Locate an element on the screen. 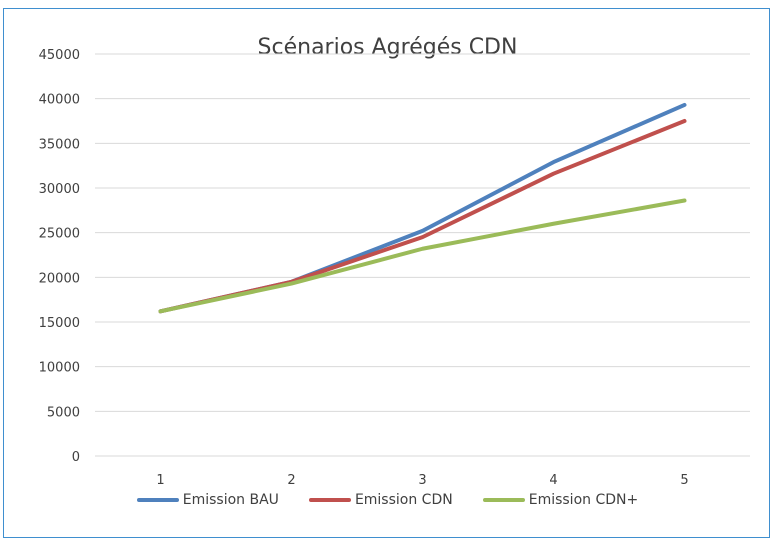  legend-label-cdn: Emission CDN is located at coordinates (403, 500).